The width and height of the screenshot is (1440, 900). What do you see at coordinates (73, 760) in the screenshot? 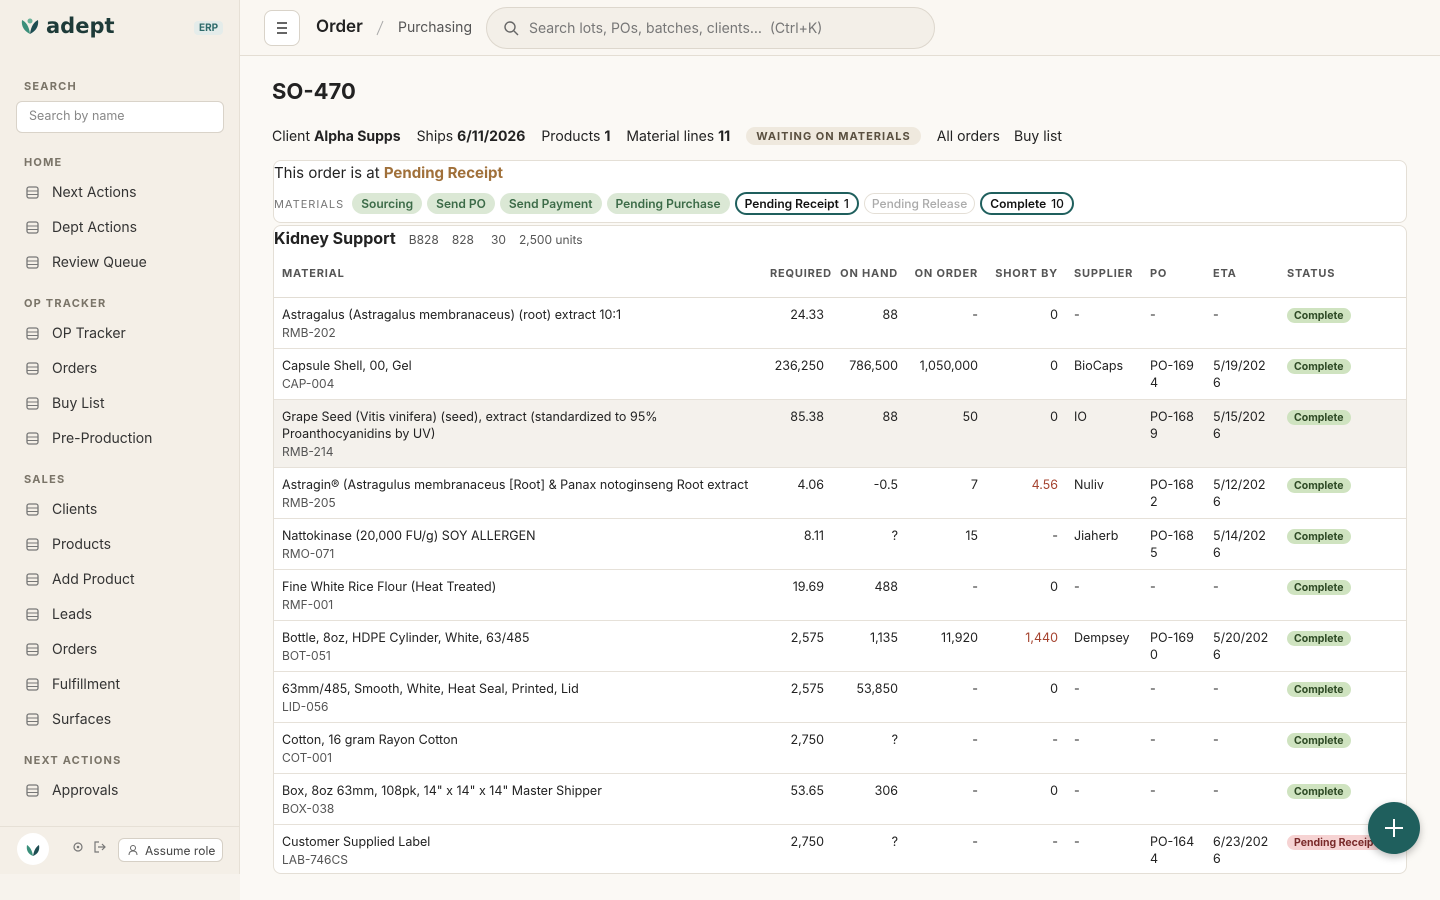
I see `section-title: NEXT ACTIONS` at bounding box center [73, 760].